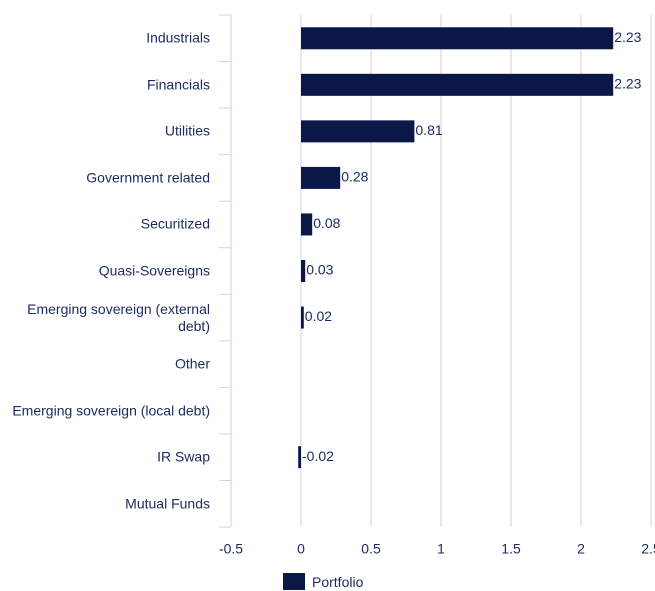 Image resolution: width=655 pixels, height=591 pixels. What do you see at coordinates (148, 177) in the screenshot?
I see `category-label: Government related` at bounding box center [148, 177].